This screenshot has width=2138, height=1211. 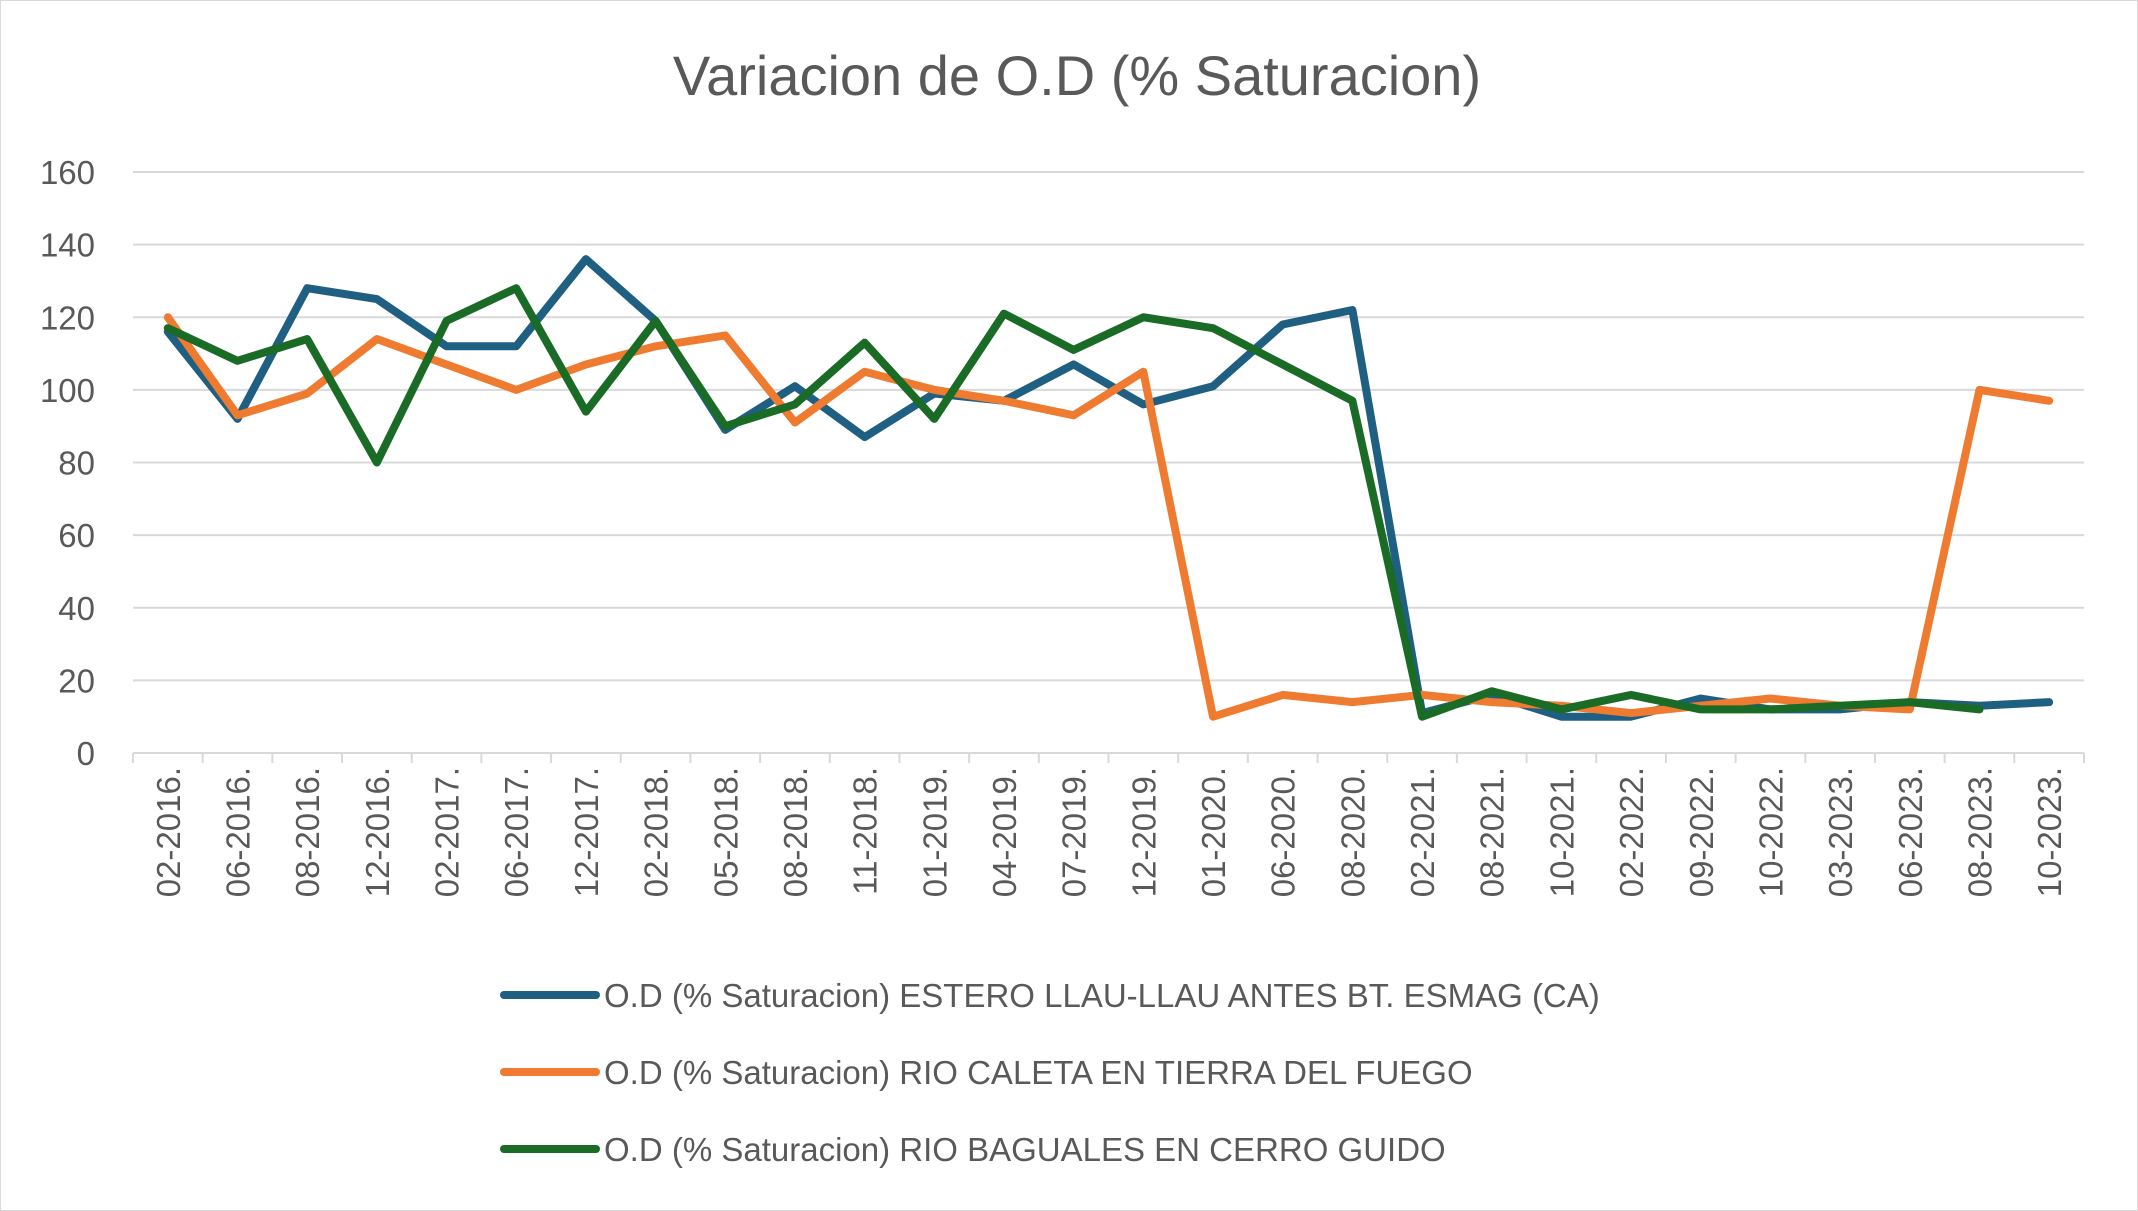 What do you see at coordinates (76, 463) in the screenshot?
I see `y-tick-label: 80` at bounding box center [76, 463].